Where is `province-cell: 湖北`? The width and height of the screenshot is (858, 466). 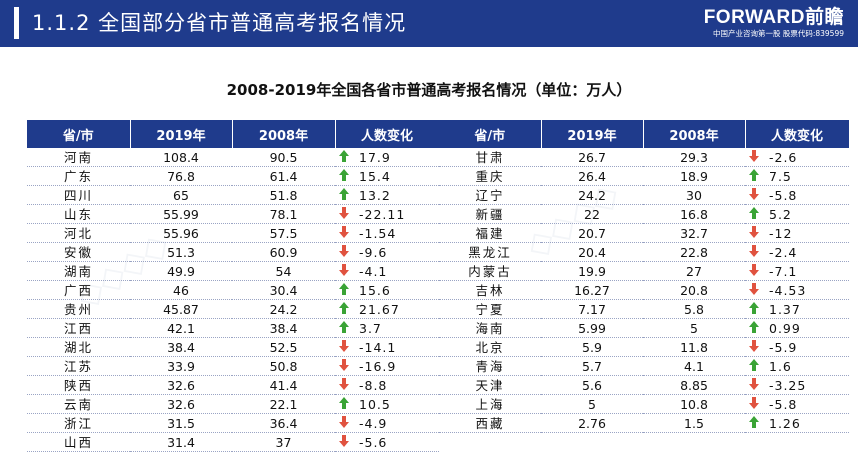
province-cell: 湖北 is located at coordinates (78, 347).